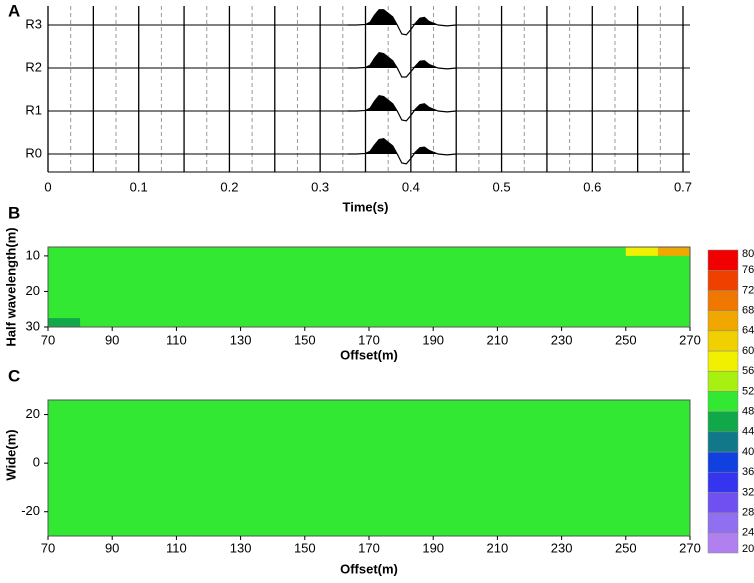 The height and width of the screenshot is (583, 754). I want to click on x-tick-label: 270, so click(690, 339).